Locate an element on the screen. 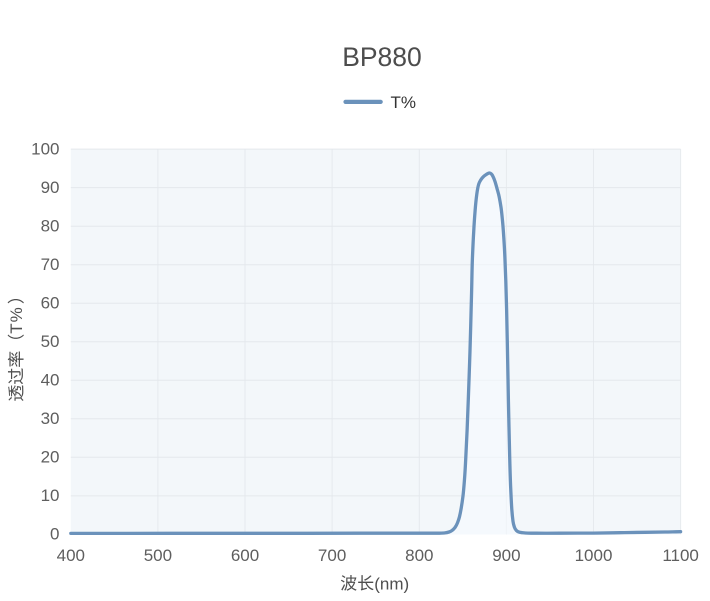 Image resolution: width=710 pixels, height=601 pixels. svg-text: 80 is located at coordinates (50, 225).